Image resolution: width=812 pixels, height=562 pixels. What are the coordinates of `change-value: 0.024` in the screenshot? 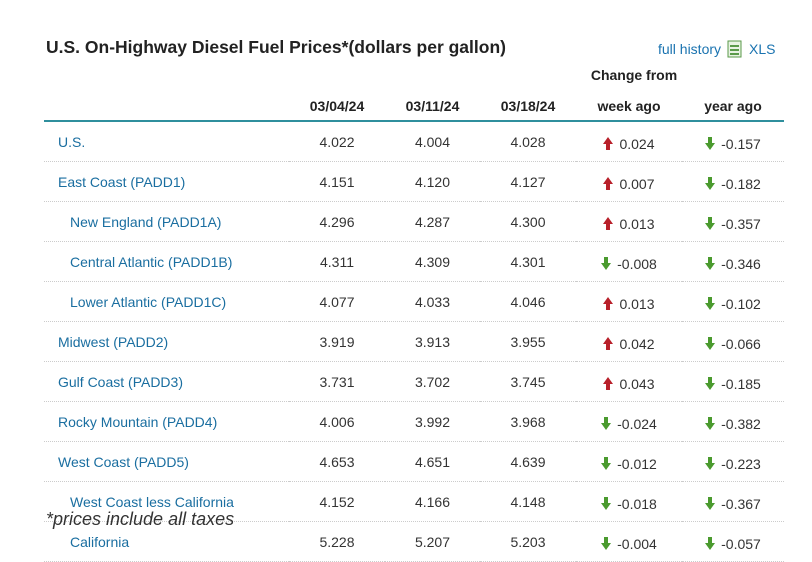 It's located at (637, 144).